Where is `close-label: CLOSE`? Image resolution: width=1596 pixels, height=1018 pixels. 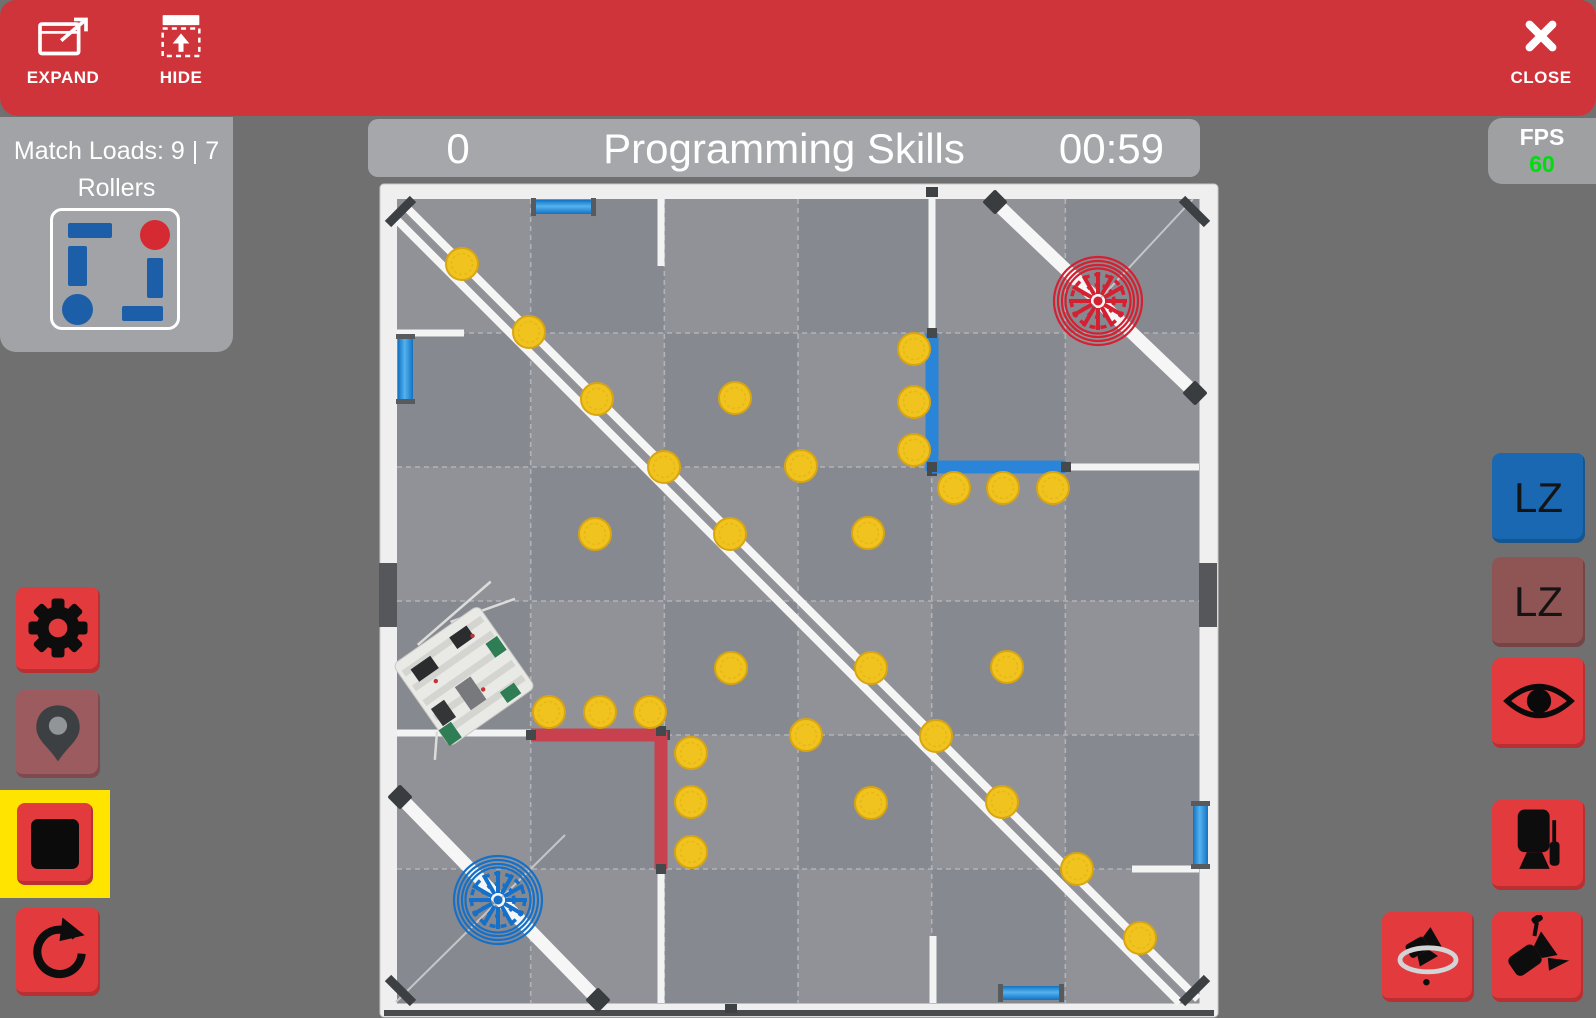 close-label: CLOSE is located at coordinates (1541, 77).